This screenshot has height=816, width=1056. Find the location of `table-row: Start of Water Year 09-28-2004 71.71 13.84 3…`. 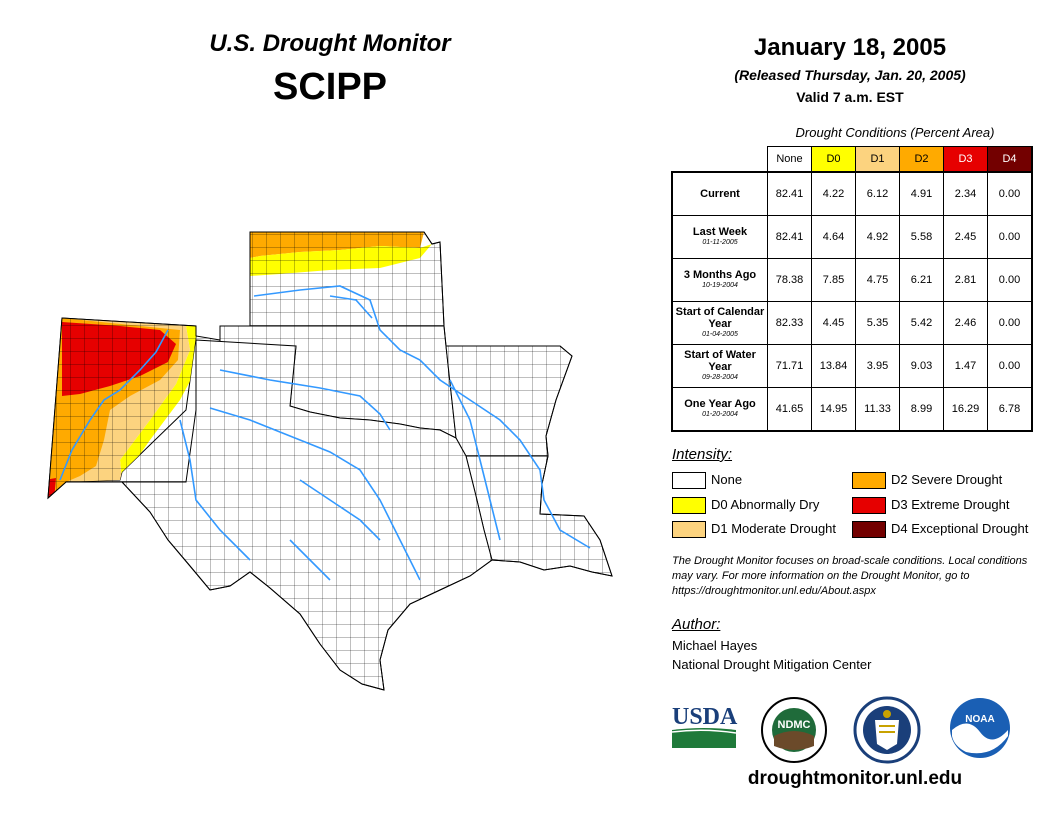

table-row: Start of Water Year 09-28-2004 71.71 13.84 3… is located at coordinates (852, 366).